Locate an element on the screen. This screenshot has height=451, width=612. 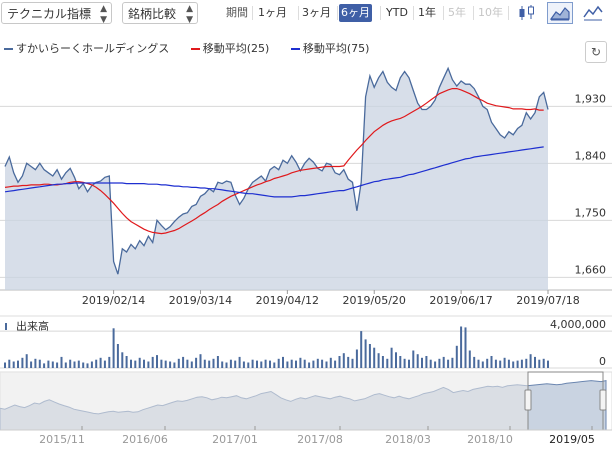
volume-tick-label: 4,000,000 is located at coordinates (578, 324).